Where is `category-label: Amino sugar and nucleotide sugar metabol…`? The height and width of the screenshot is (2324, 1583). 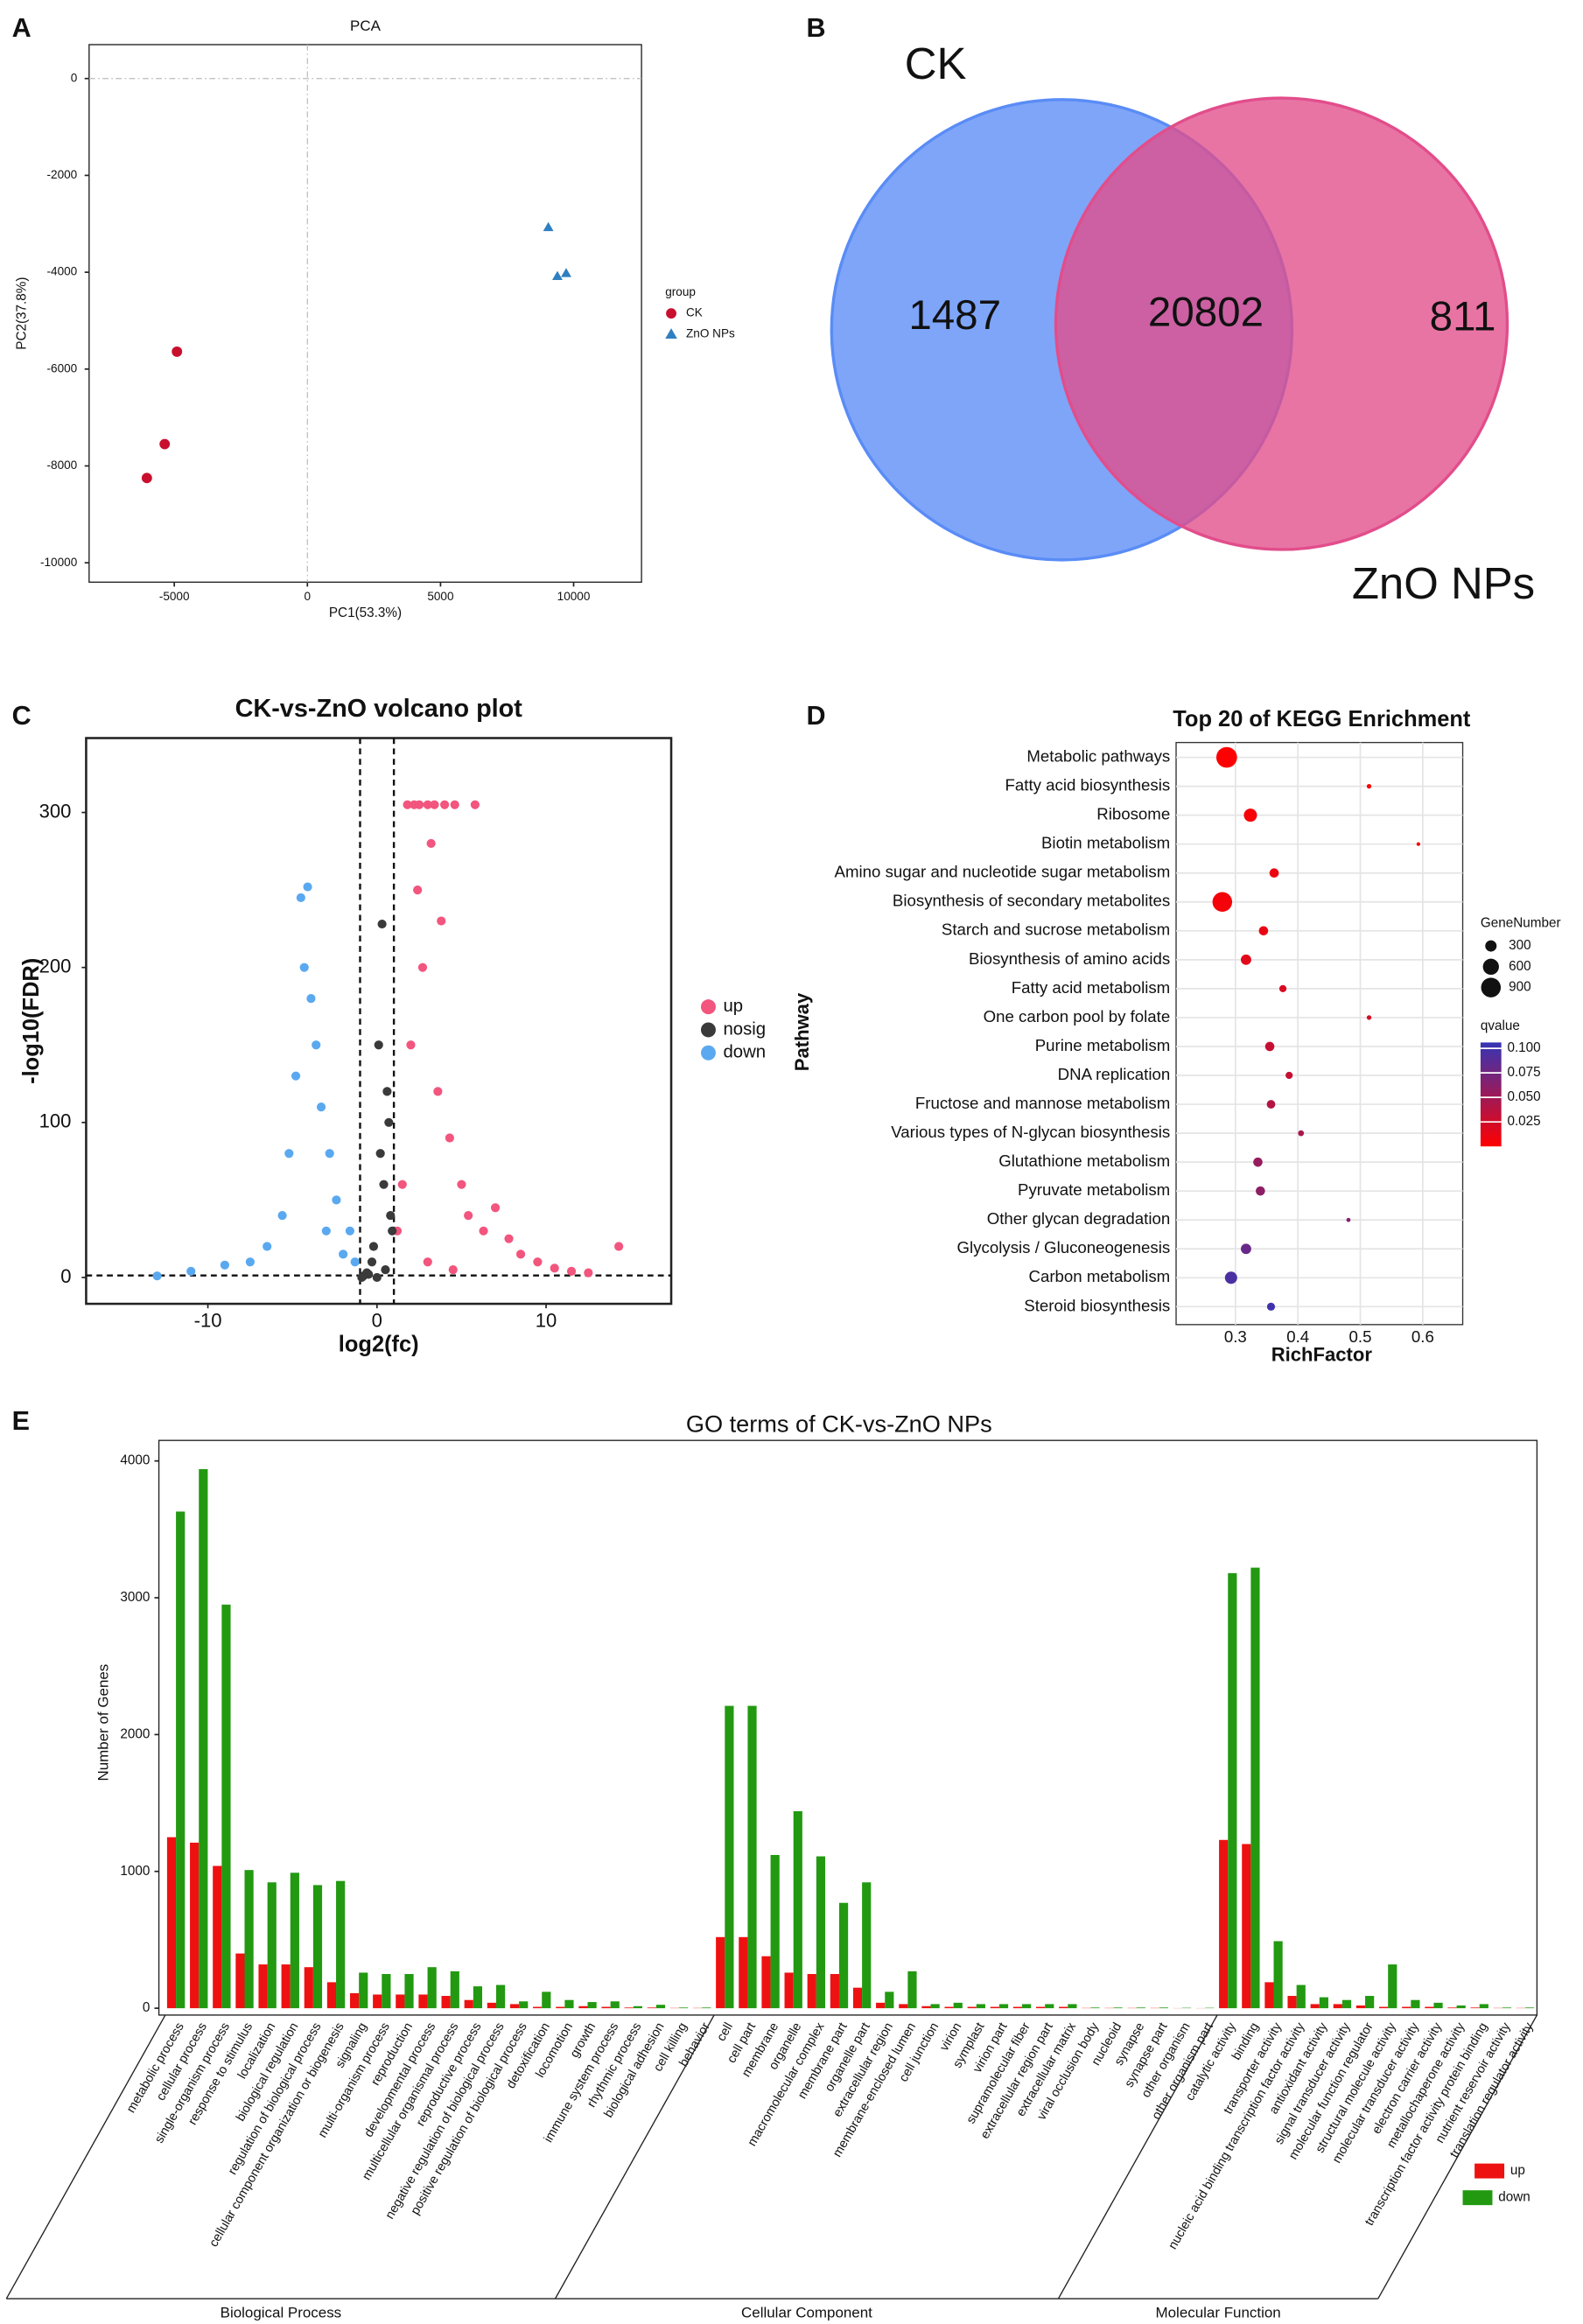 category-label: Amino sugar and nucleotide sugar metabol… is located at coordinates (1003, 872).